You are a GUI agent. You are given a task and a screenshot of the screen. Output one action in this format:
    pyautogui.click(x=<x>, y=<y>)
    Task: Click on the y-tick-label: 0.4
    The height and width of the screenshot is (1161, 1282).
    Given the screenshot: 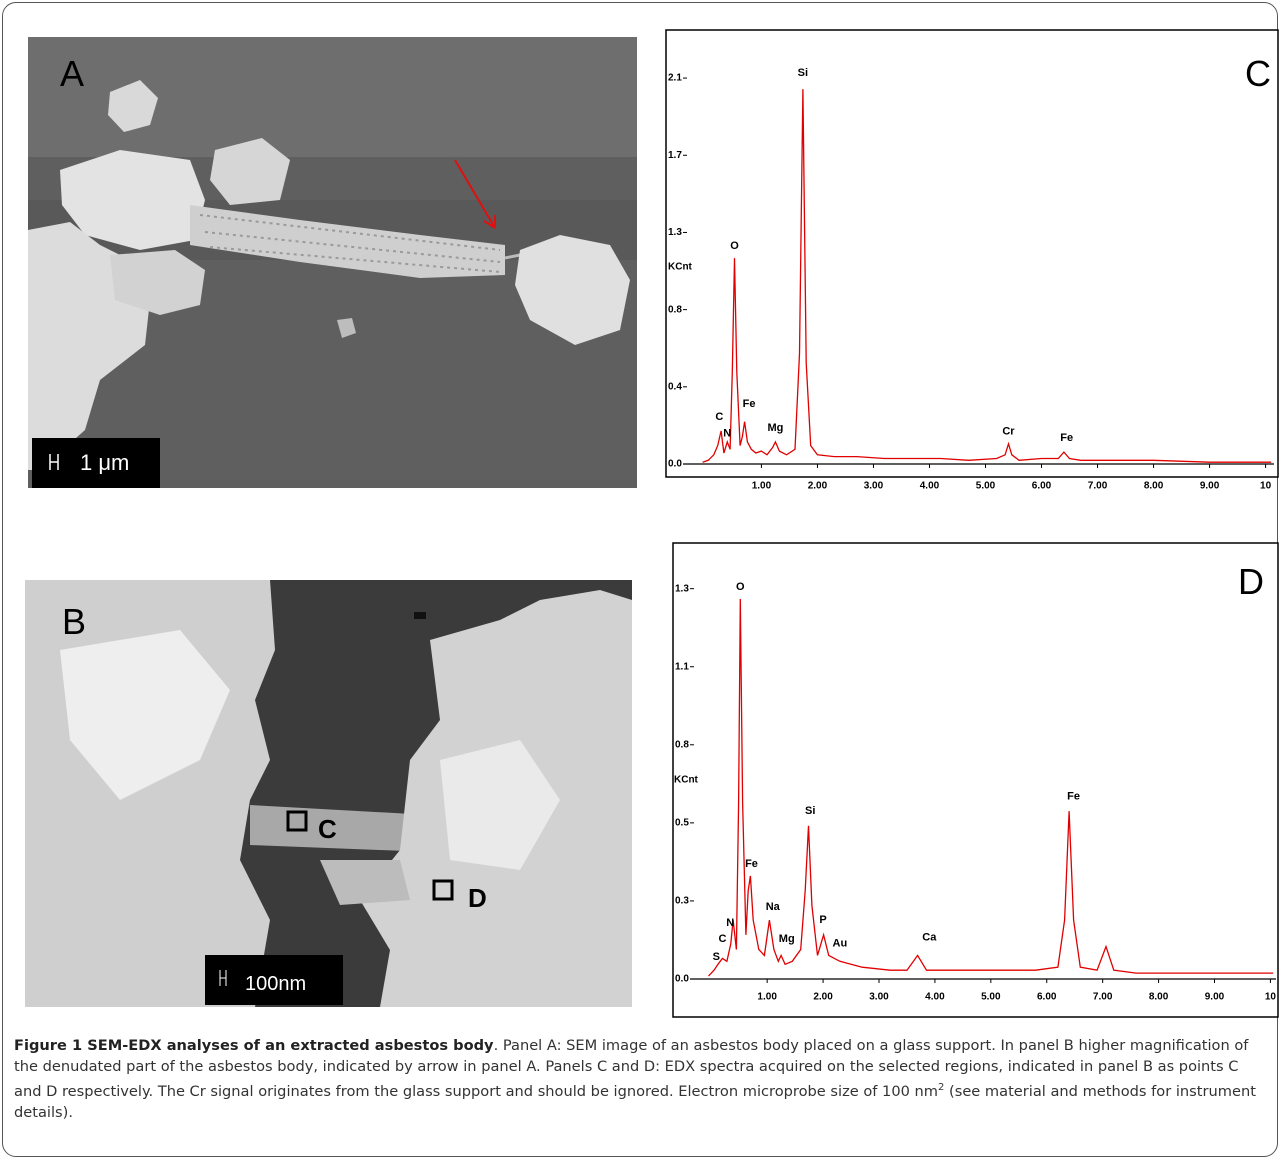 What is the action you would take?
    pyautogui.click(x=675, y=386)
    